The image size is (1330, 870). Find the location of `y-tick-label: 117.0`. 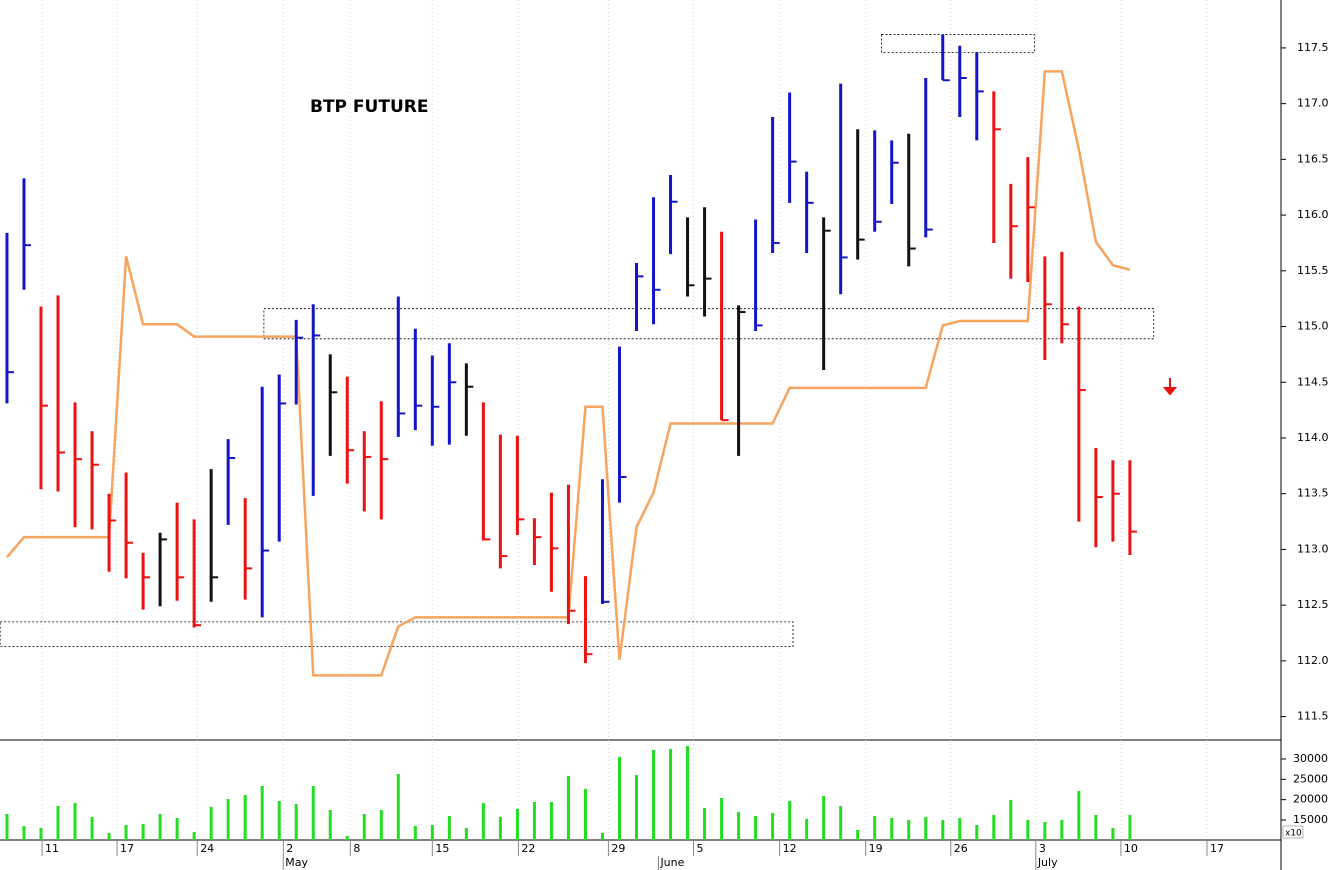

y-tick-label: 117.0 is located at coordinates (1313, 103).